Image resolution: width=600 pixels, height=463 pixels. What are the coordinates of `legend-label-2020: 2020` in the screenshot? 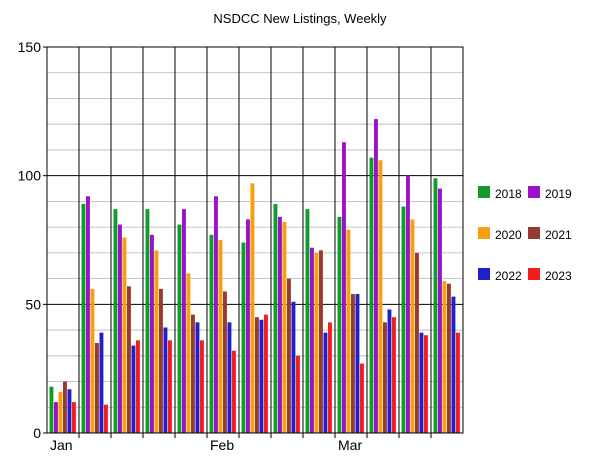 It's located at (508, 235).